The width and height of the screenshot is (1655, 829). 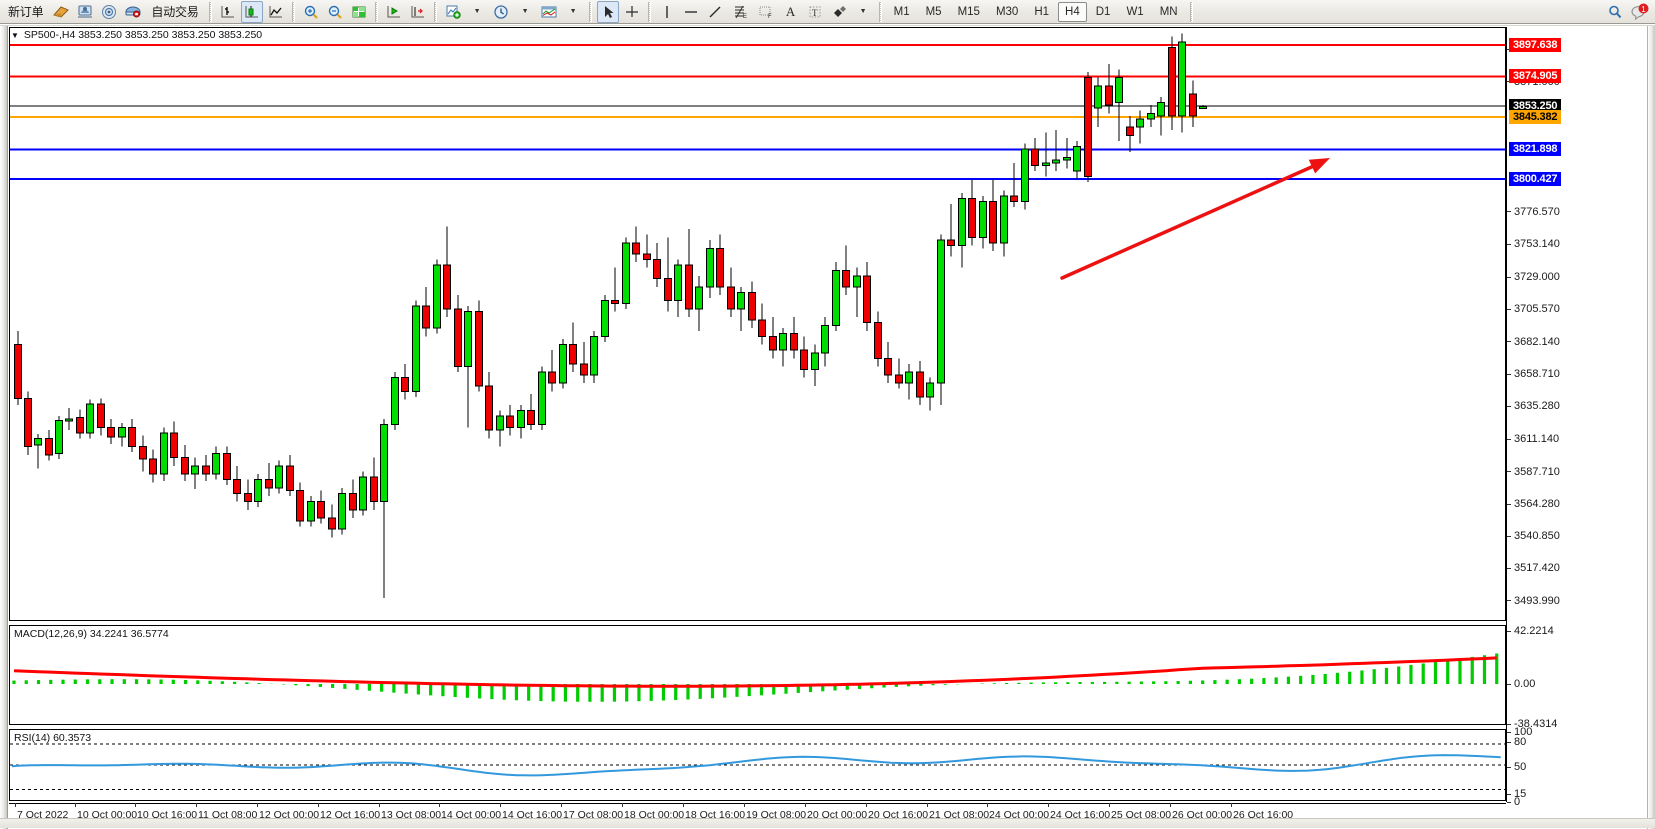 I want to click on objects-dropdown-caret: ▼, so click(x=863, y=11).